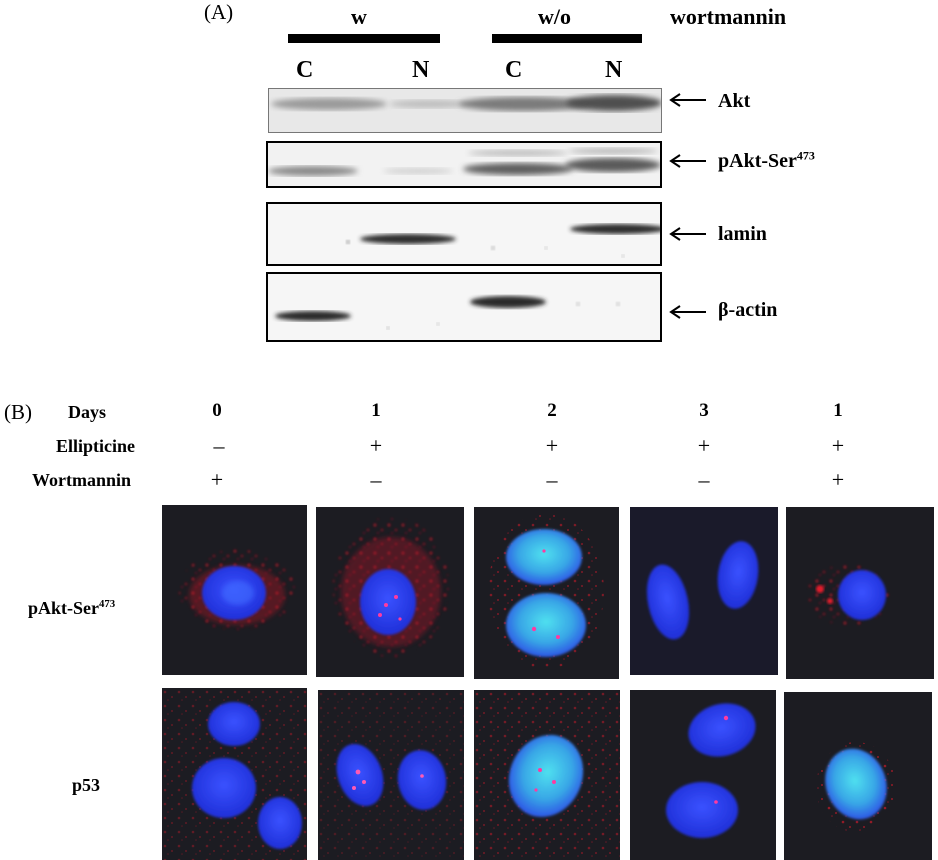  What do you see at coordinates (96, 446) in the screenshot?
I see `row-header-ellipticine: Ellipticine` at bounding box center [96, 446].